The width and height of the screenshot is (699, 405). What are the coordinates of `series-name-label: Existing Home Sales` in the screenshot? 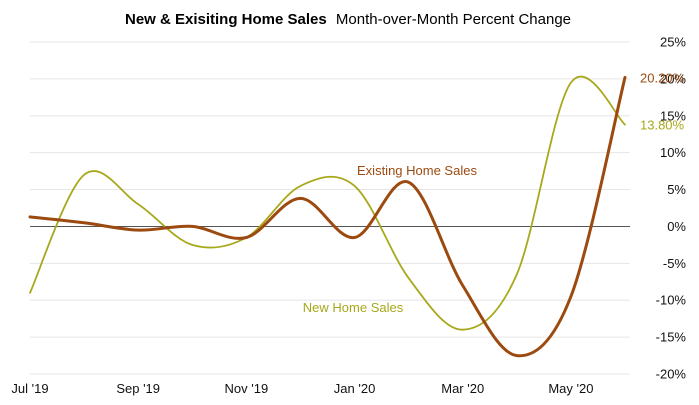 It's located at (417, 170).